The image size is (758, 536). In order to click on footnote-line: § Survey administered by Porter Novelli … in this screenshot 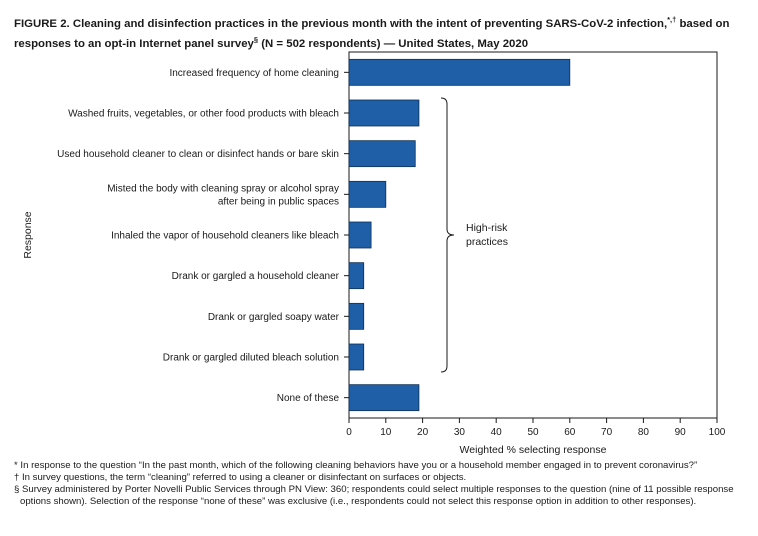, I will do `click(374, 489)`.